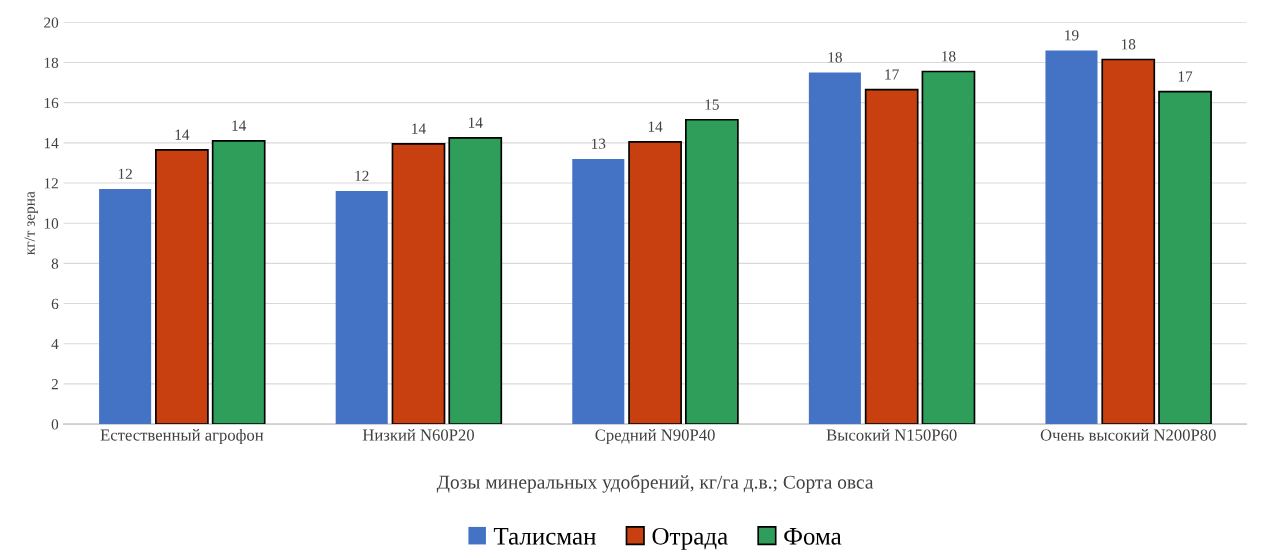  What do you see at coordinates (55, 344) in the screenshot?
I see `y-tick-label: 4` at bounding box center [55, 344].